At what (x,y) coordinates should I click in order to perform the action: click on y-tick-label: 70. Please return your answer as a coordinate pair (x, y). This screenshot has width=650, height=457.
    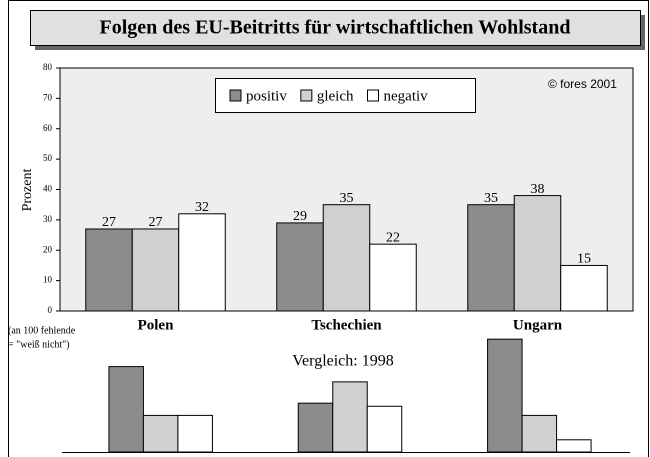
    Looking at the image, I should click on (48, 97).